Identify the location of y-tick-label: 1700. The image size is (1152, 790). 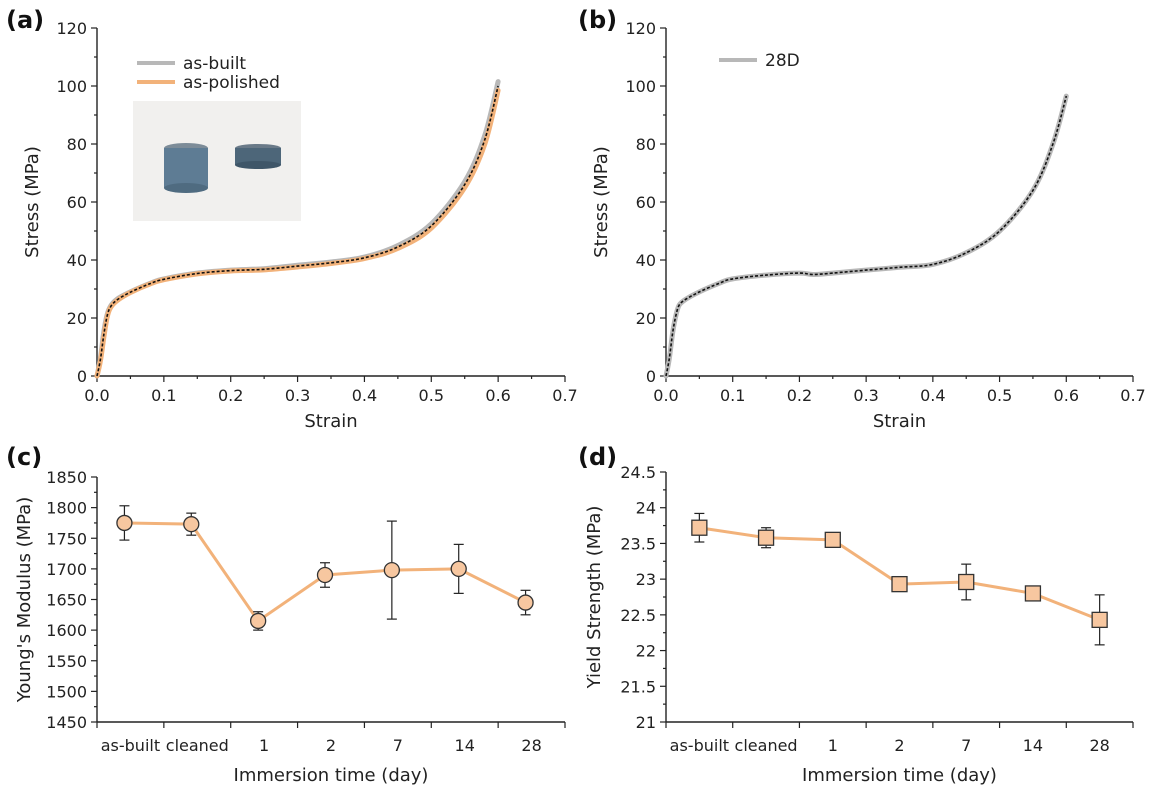
(66, 569).